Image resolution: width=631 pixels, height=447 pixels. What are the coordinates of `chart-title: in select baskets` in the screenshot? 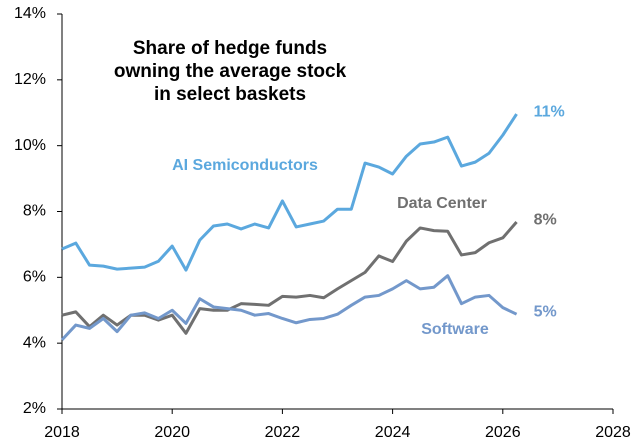 It's located at (230, 94).